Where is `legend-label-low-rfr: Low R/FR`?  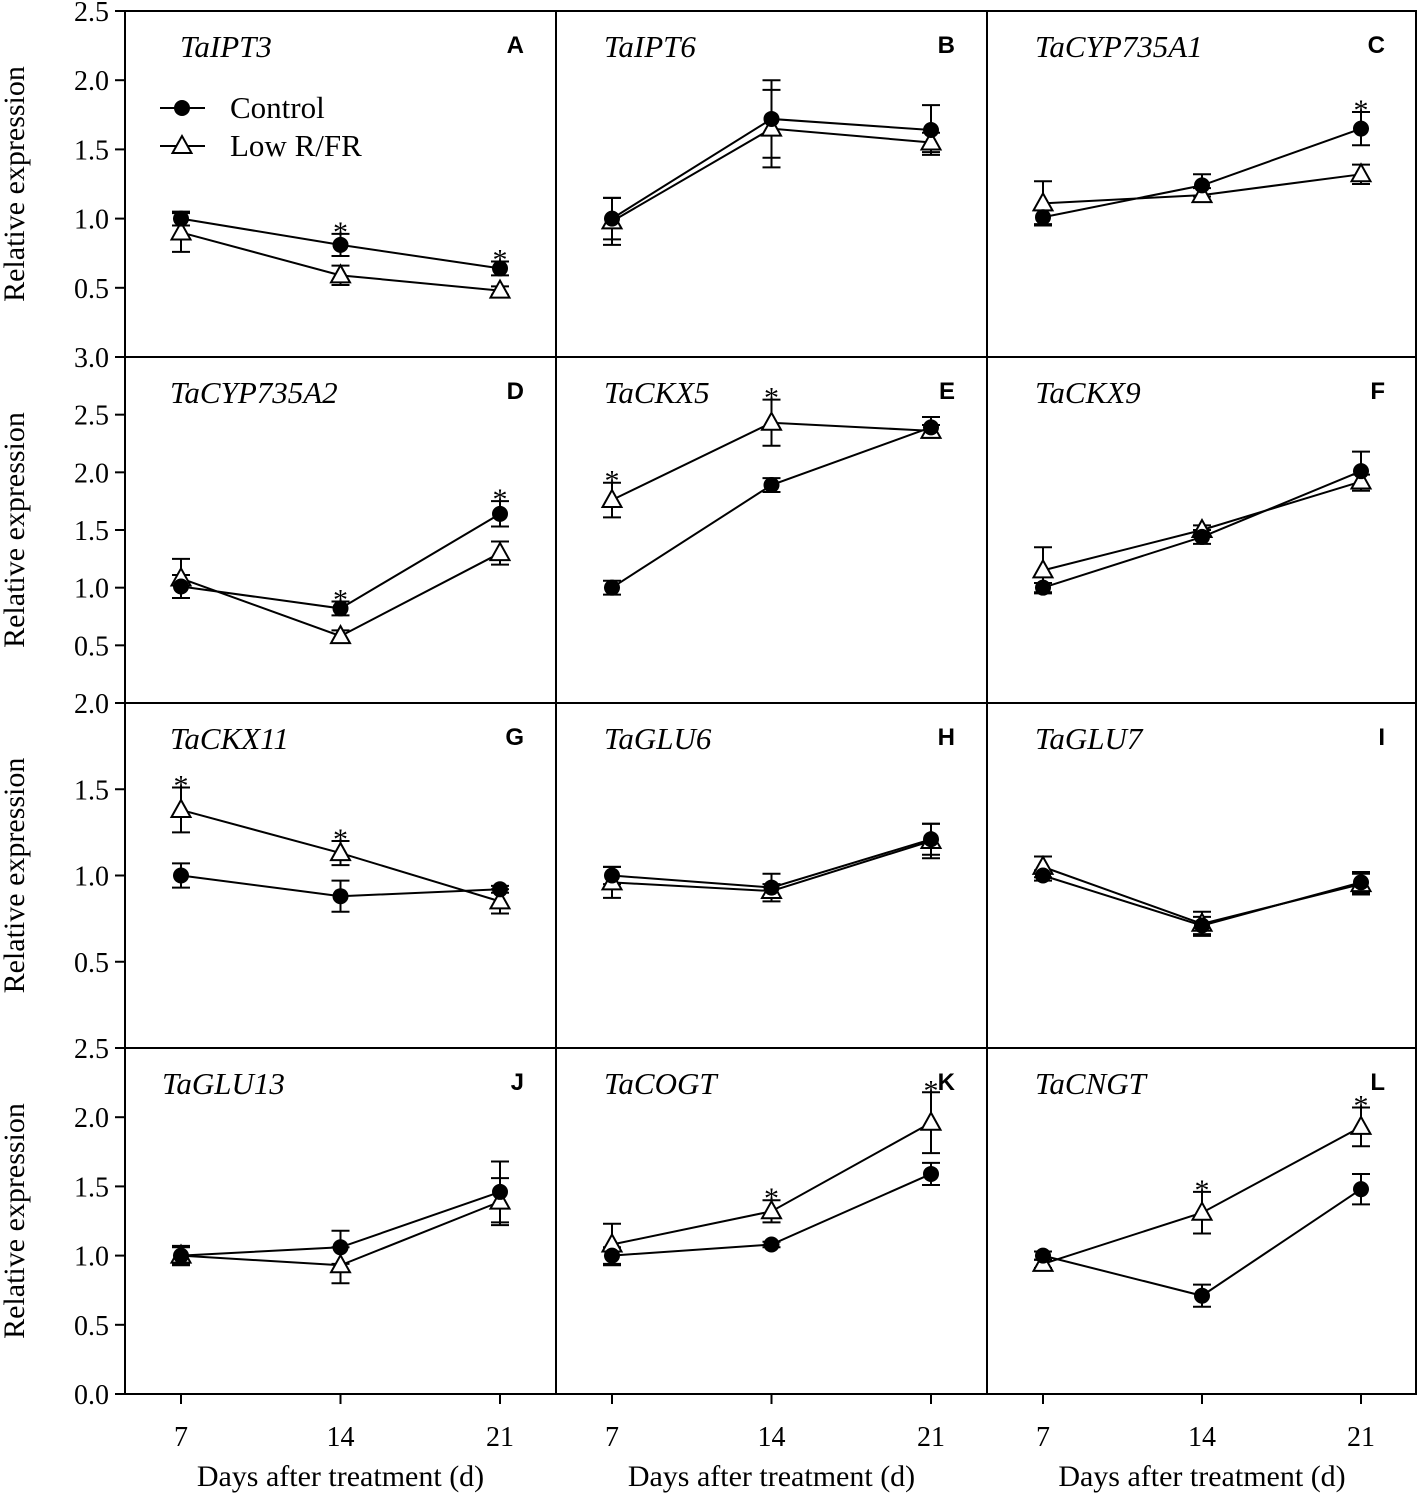 legend-label-low-rfr: Low R/FR is located at coordinates (296, 145).